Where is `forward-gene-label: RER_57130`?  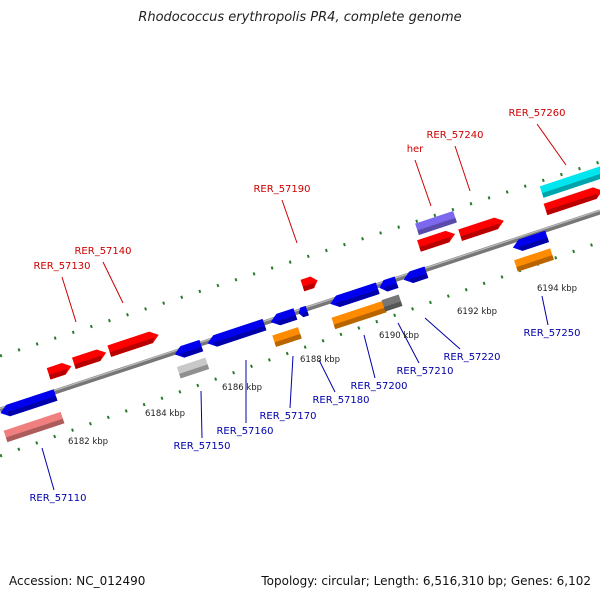
forward-gene-label: RER_57130 is located at coordinates (61, 266).